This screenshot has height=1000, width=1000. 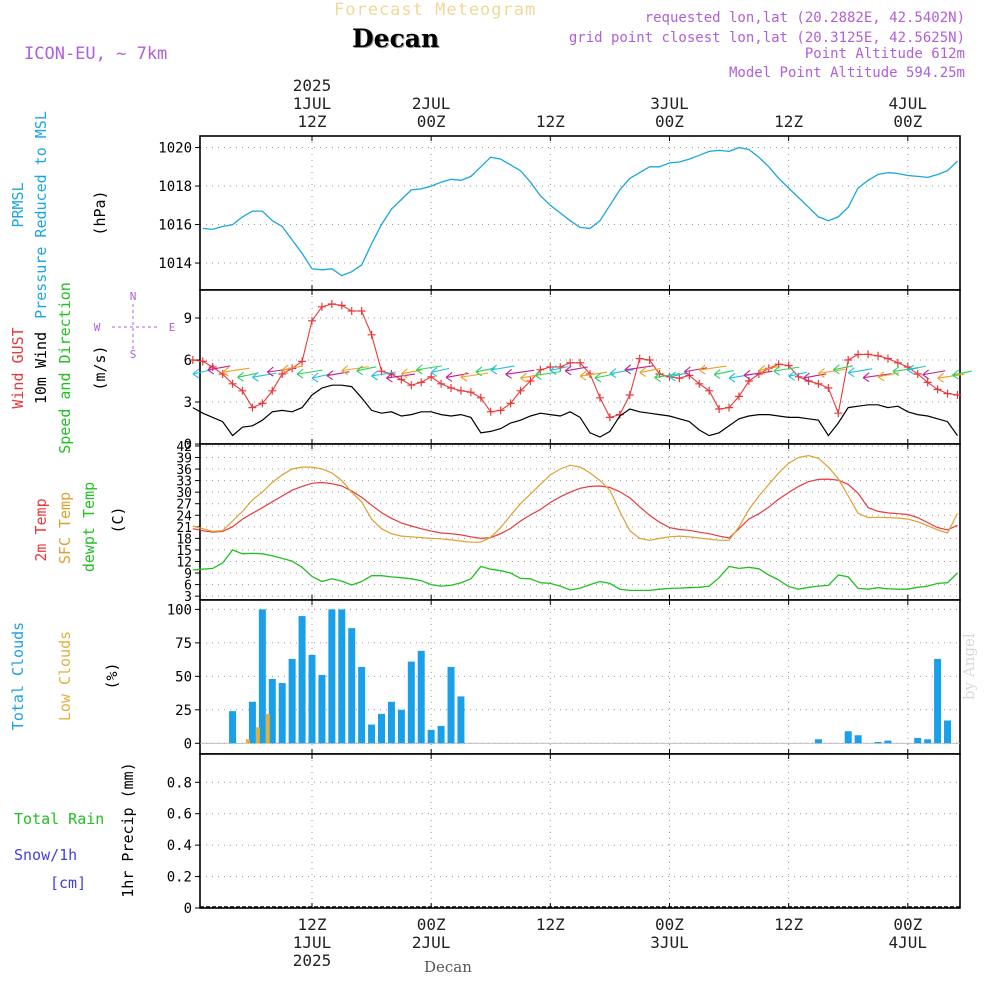 What do you see at coordinates (18, 367) in the screenshot?
I see `gust-title: Wind GUST` at bounding box center [18, 367].